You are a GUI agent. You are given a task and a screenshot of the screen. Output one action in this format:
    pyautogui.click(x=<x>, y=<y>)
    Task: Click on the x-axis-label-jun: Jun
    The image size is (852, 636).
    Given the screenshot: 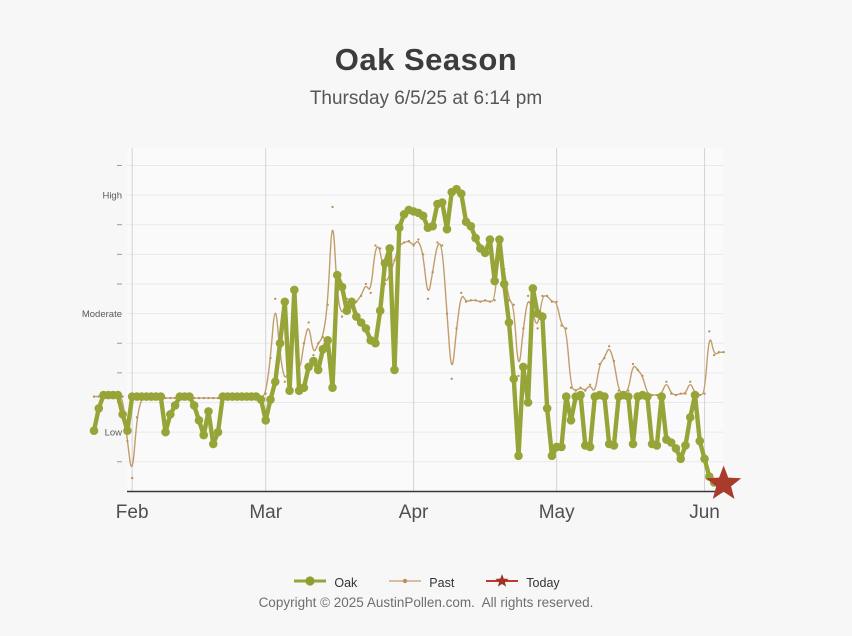 What is the action you would take?
    pyautogui.click(x=704, y=512)
    